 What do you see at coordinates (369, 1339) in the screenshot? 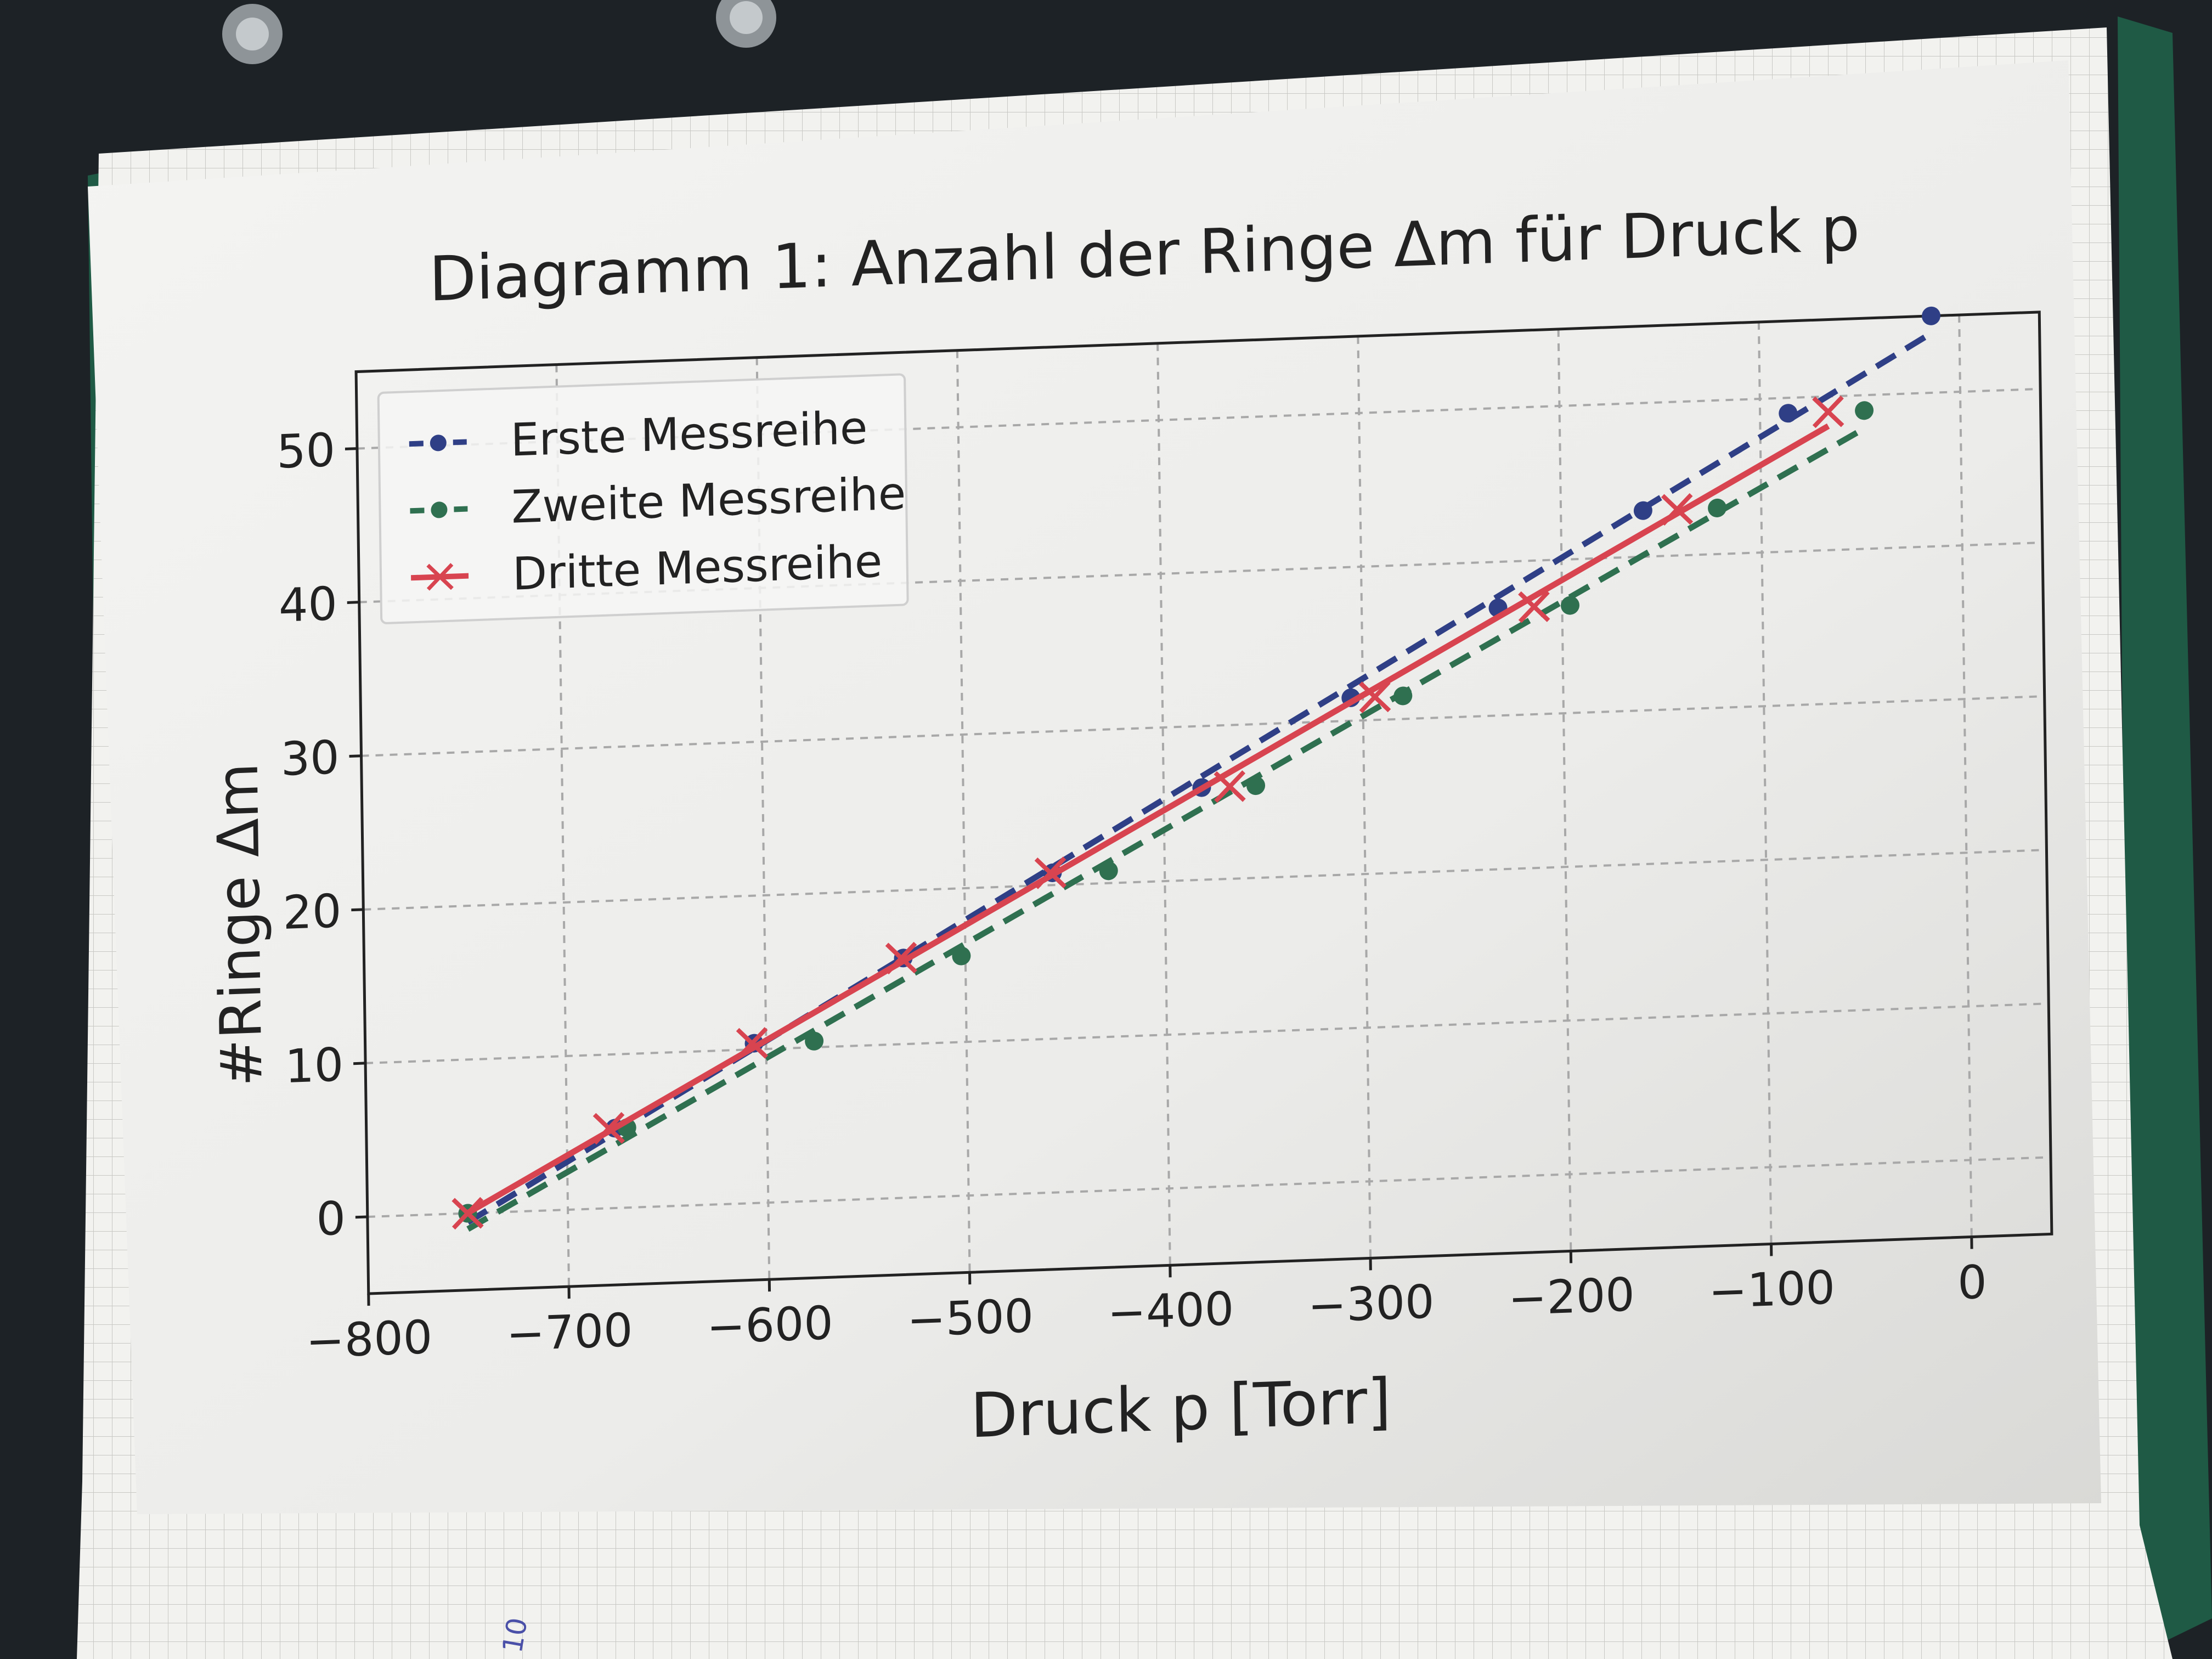
I see `x-tick-label: −800` at bounding box center [369, 1339].